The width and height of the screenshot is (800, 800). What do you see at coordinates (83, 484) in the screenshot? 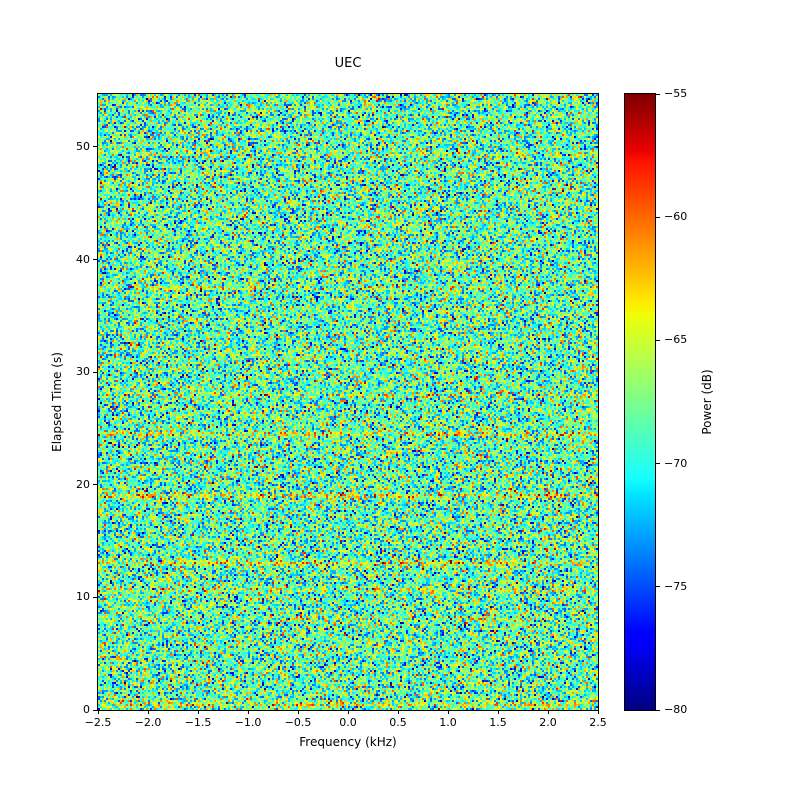
I see `y-tick-label: 20` at bounding box center [83, 484].